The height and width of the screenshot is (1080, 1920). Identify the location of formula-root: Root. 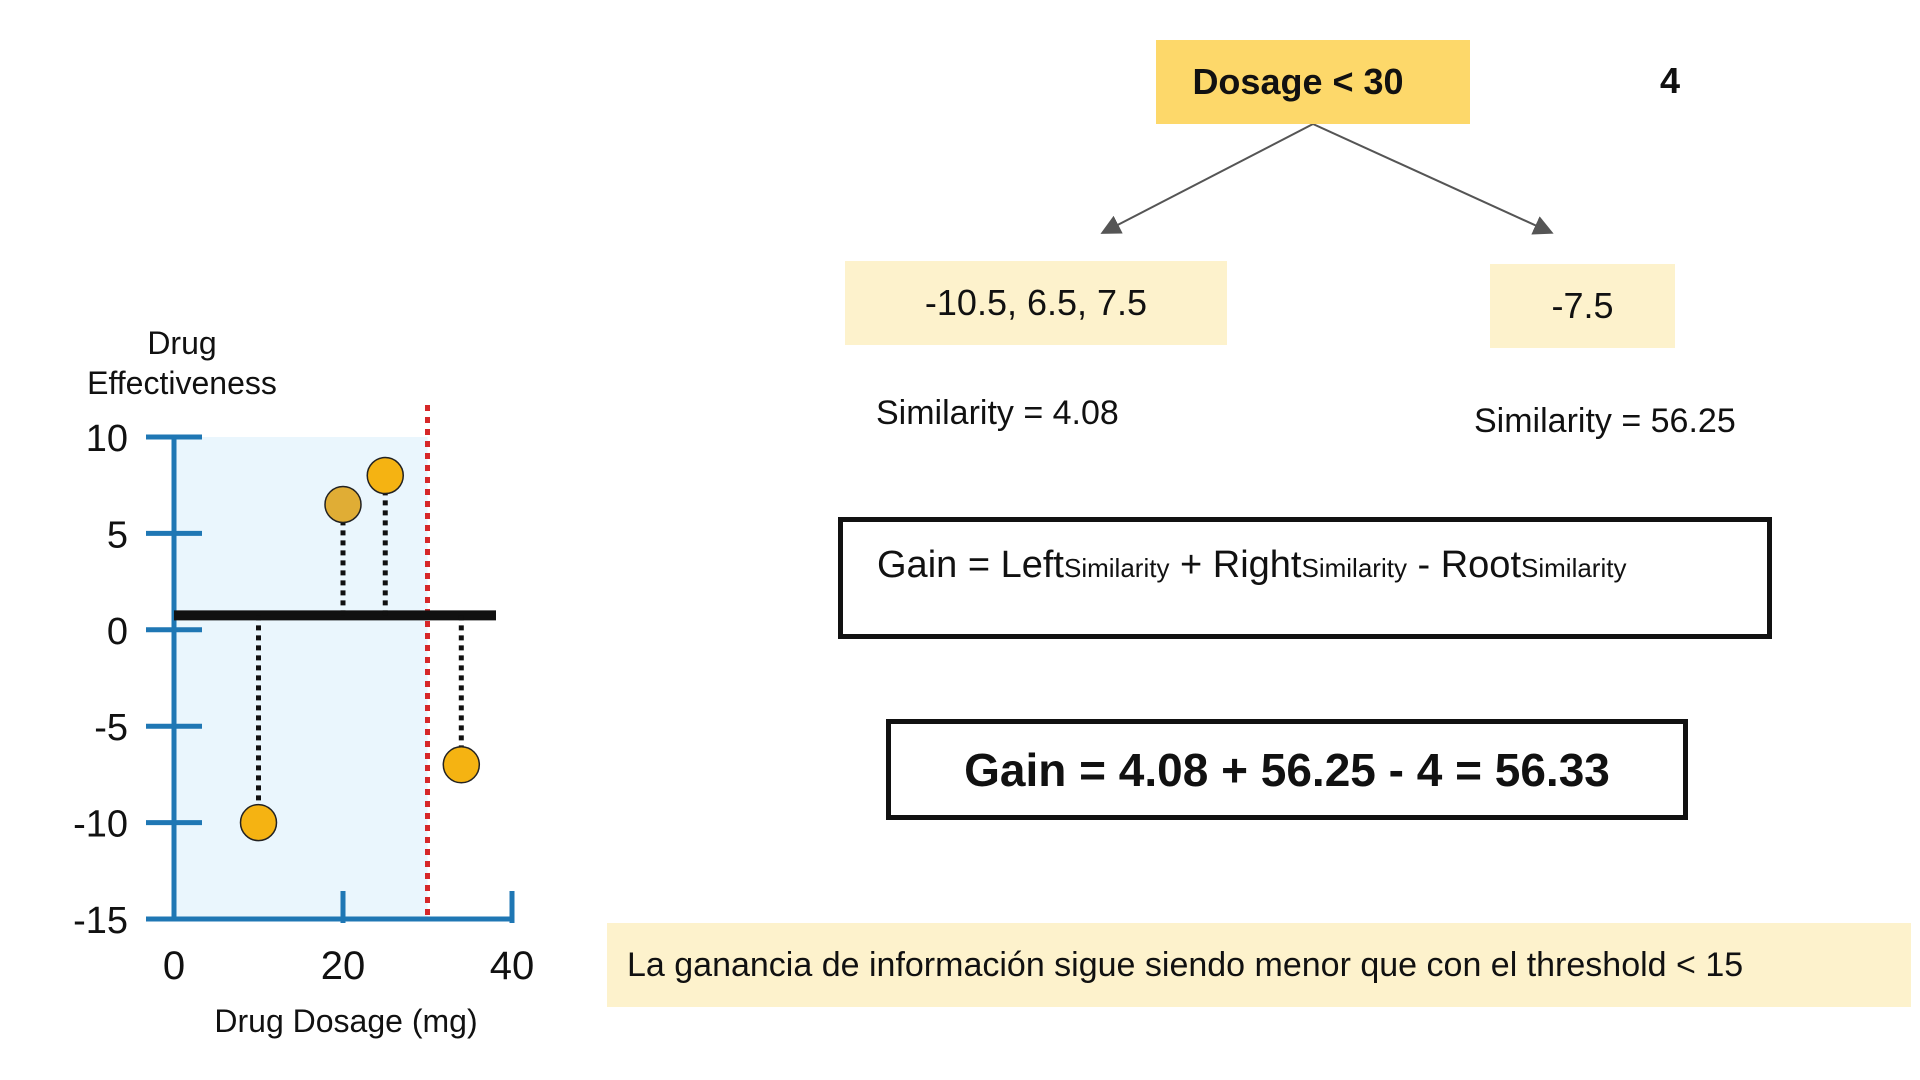
(1481, 565).